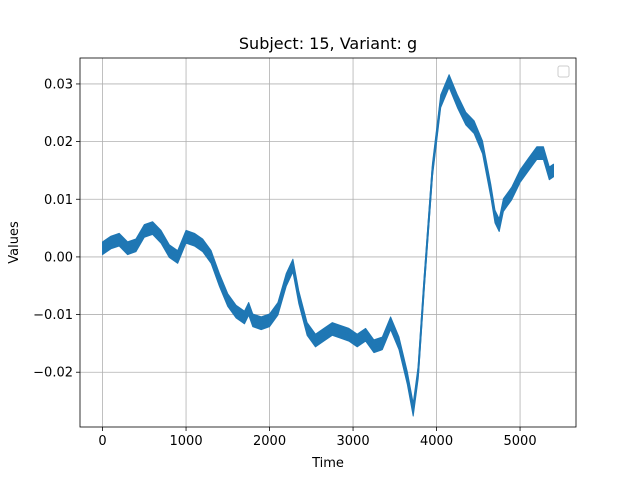 This screenshot has width=640, height=480. I want to click on chart-title: Subject: 15, Variant: g, so click(328, 43).